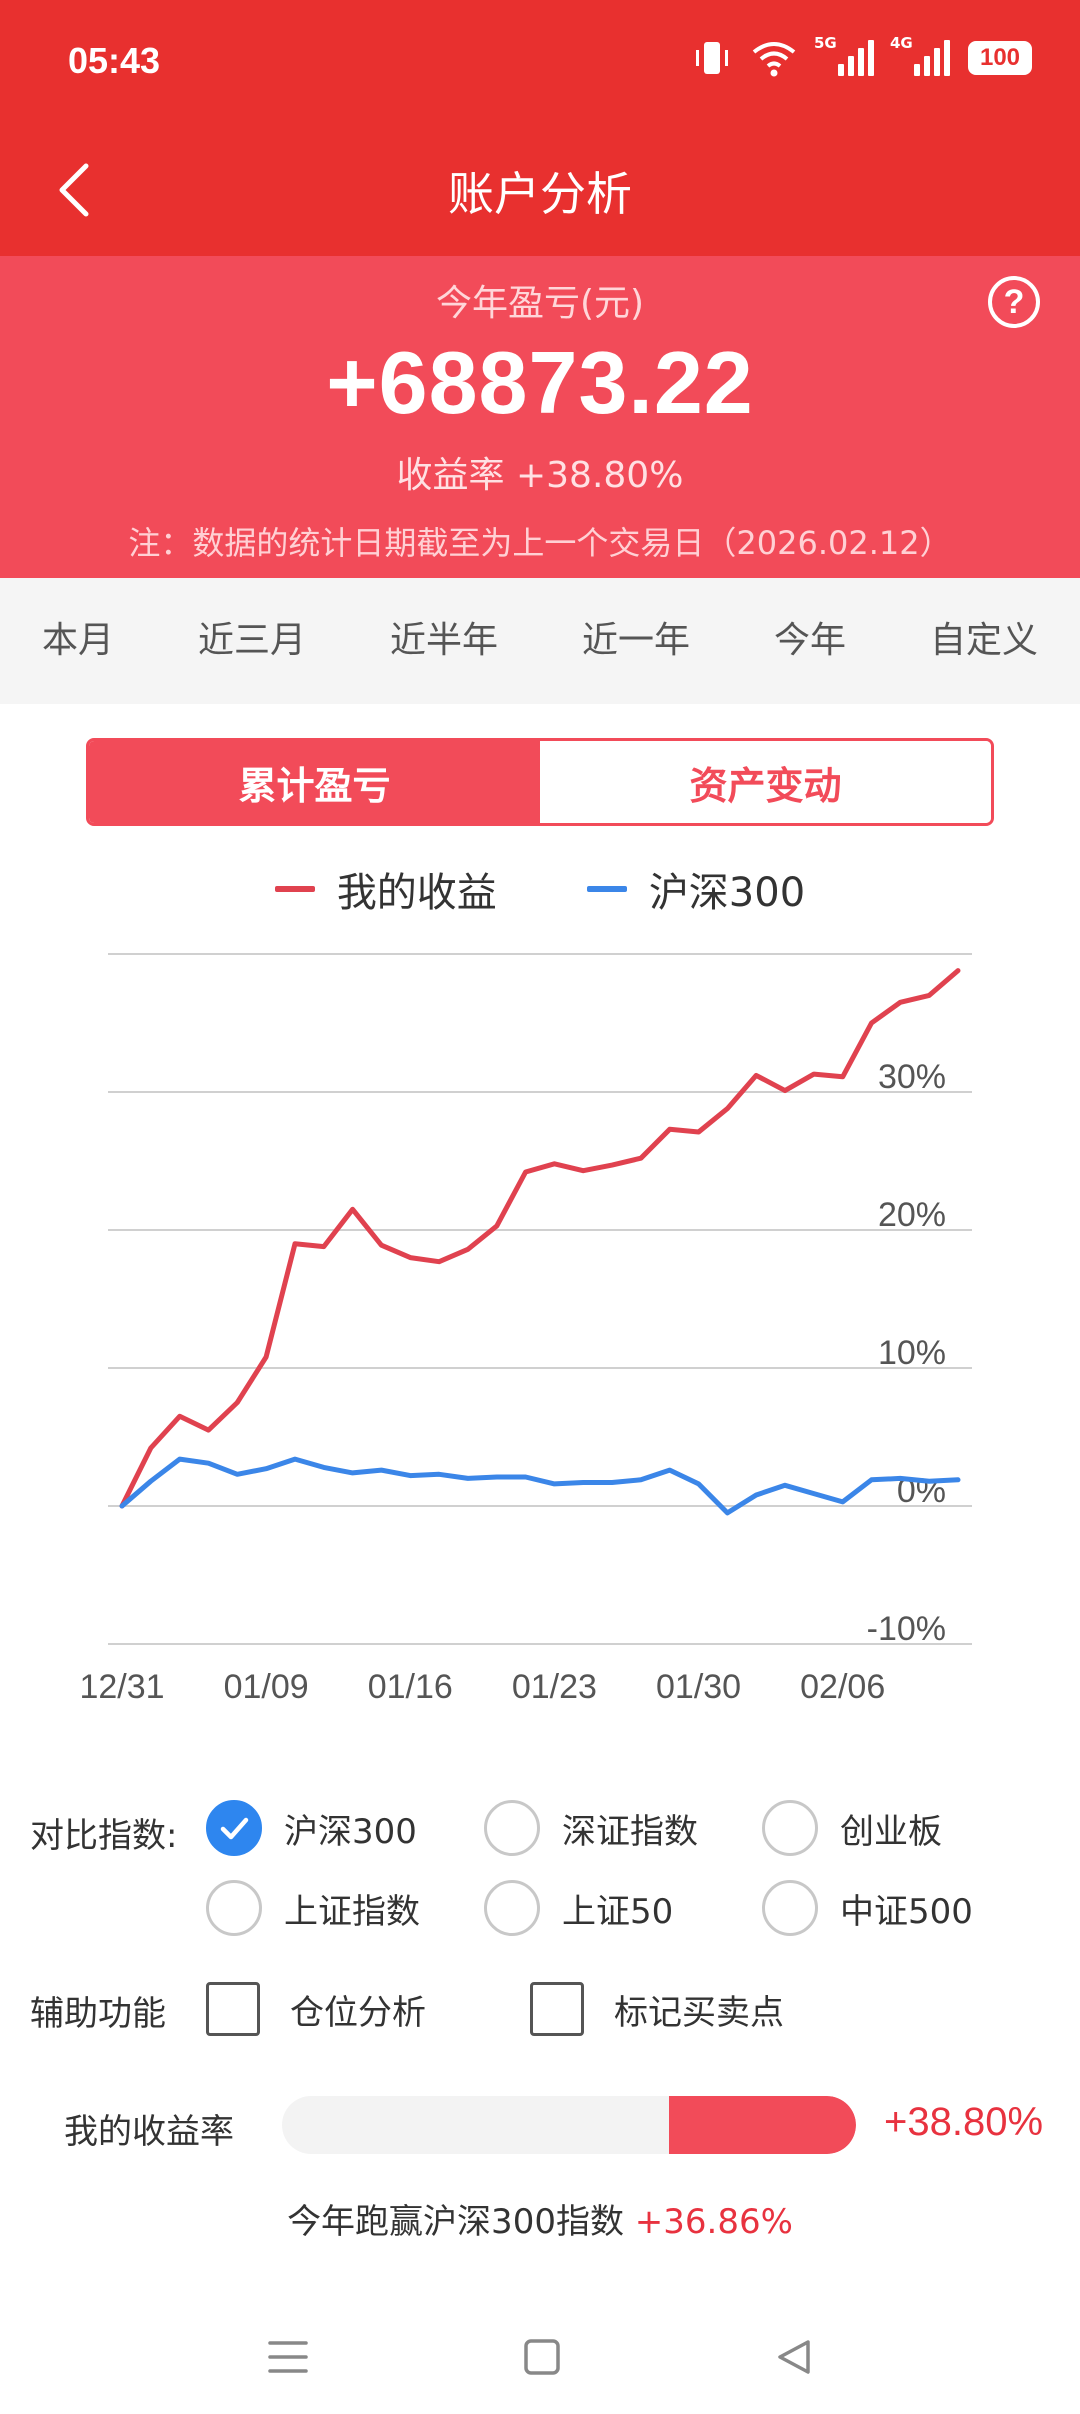  I want to click on system-nav-bar, so click(540, 2357).